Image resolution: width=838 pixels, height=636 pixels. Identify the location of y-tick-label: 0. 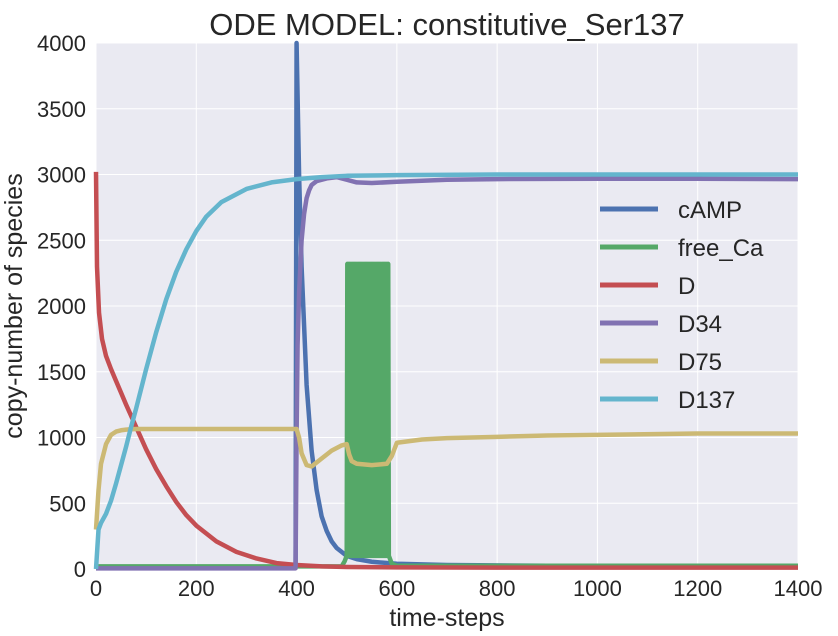
(80, 569).